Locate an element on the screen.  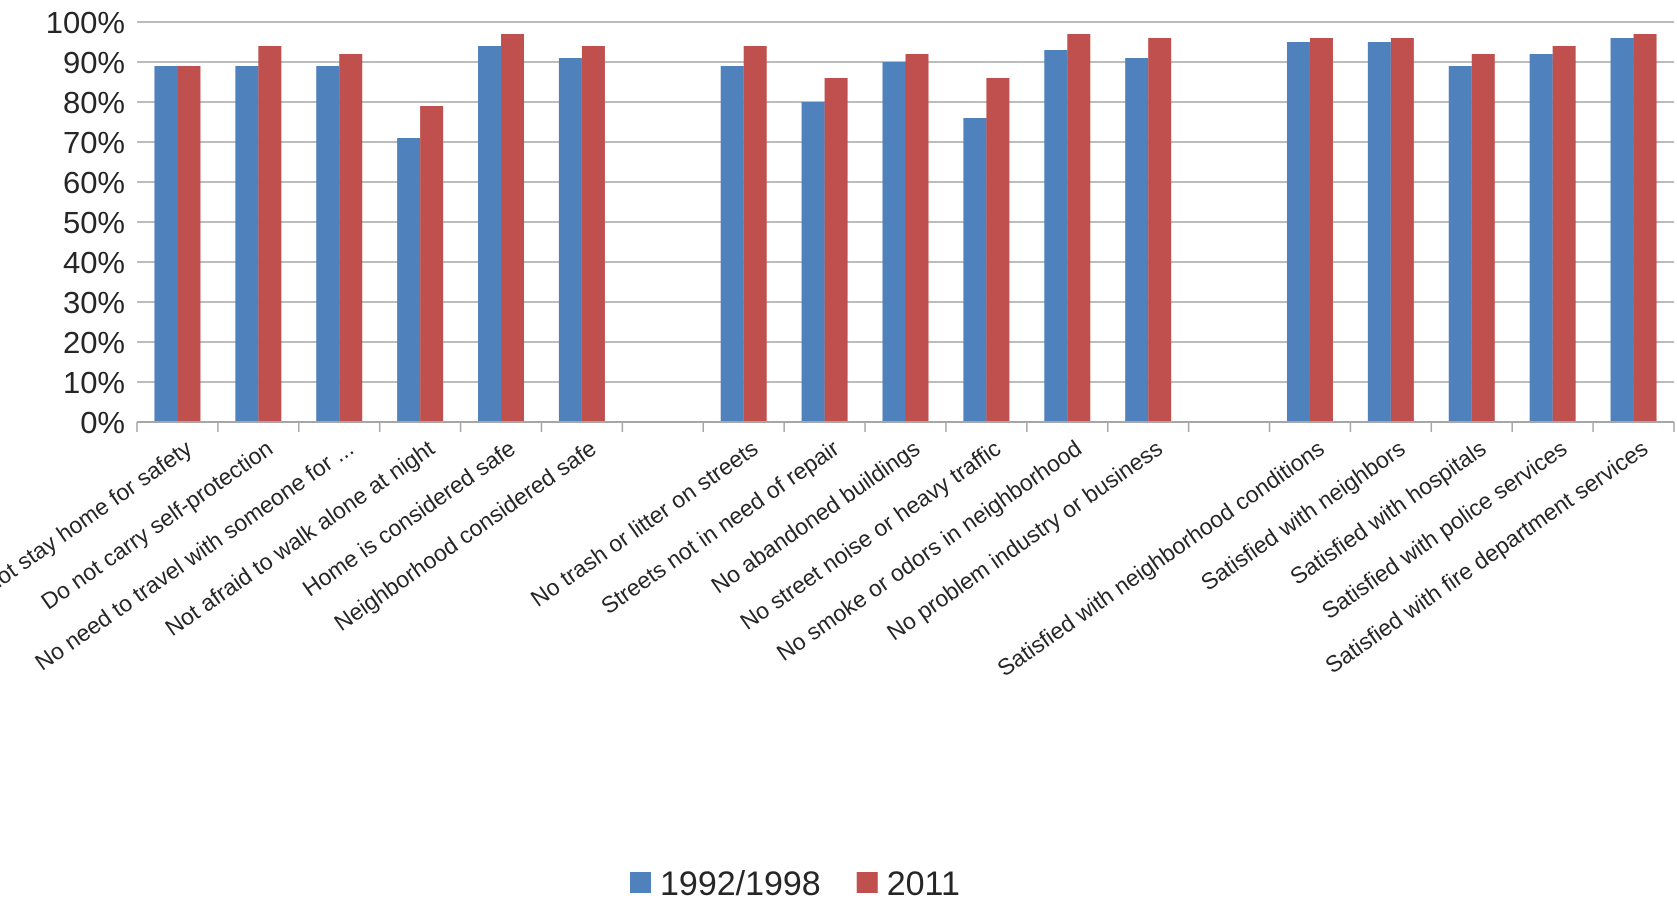
legend-label: 2011 is located at coordinates (923, 884).